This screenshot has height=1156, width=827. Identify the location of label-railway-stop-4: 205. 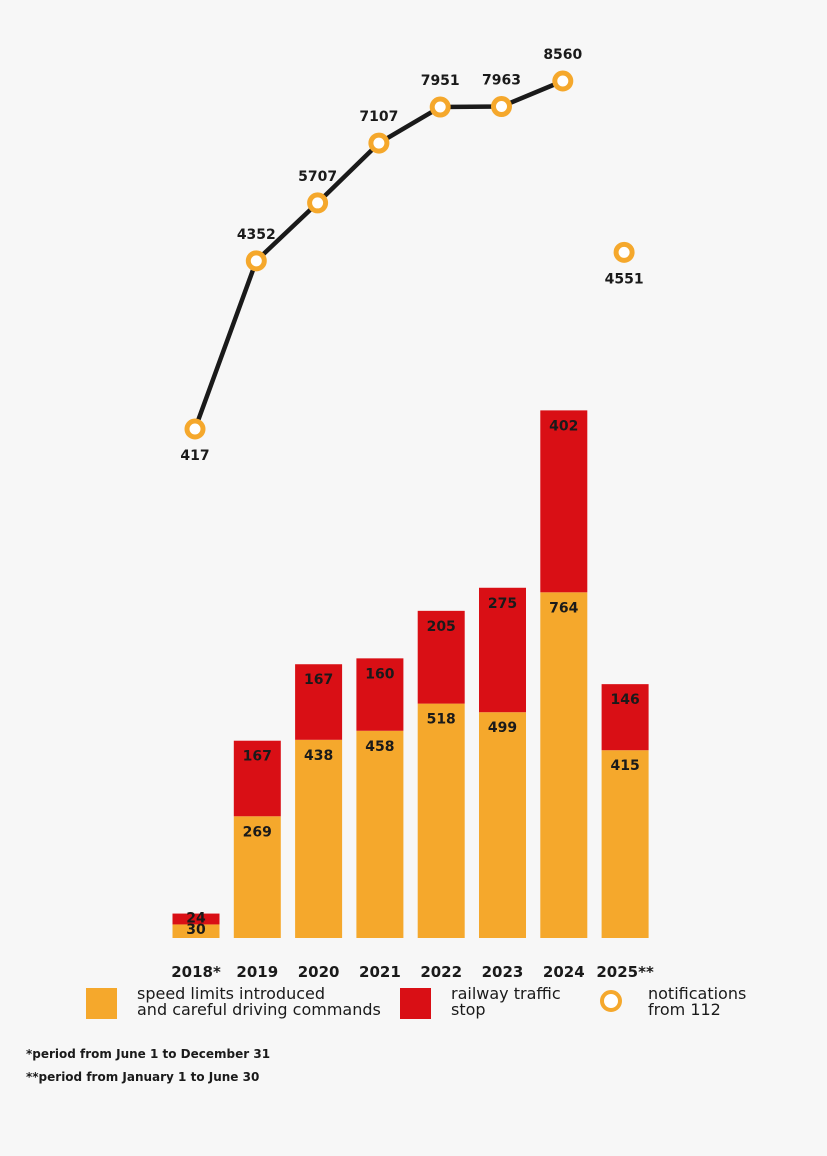
(441, 627).